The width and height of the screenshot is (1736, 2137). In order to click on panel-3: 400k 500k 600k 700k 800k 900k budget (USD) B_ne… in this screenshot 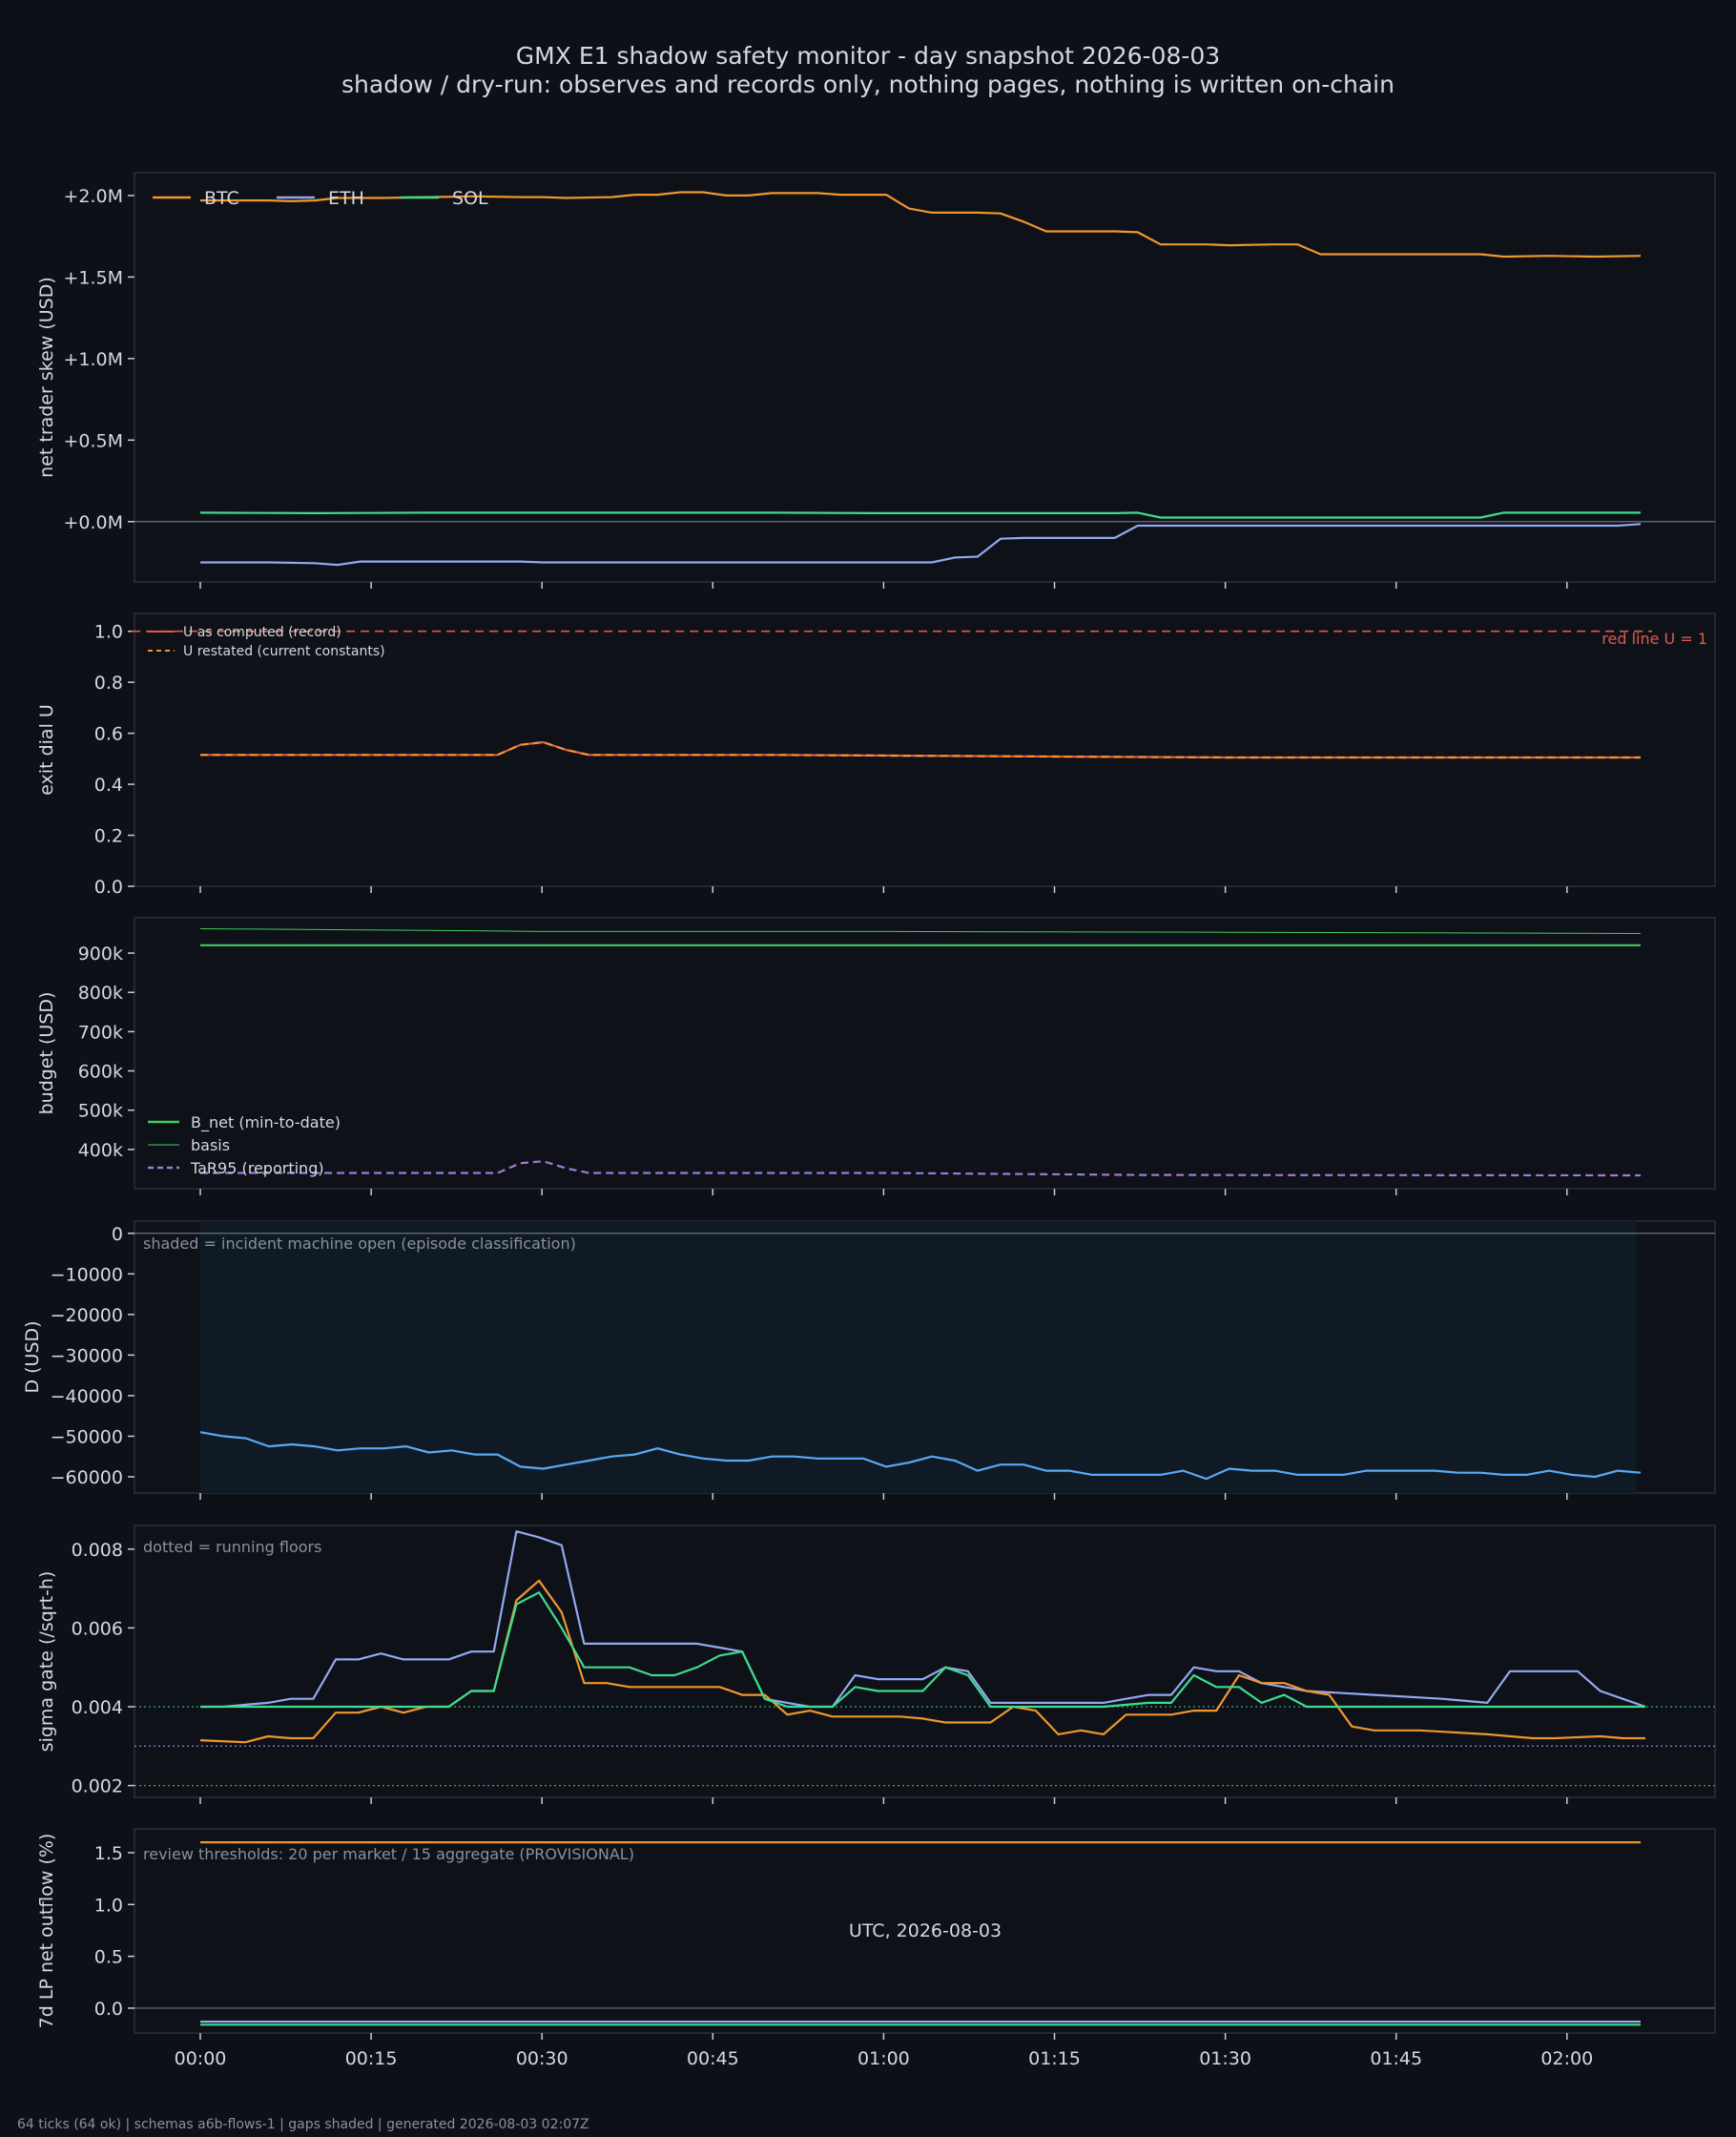, I will do `click(876, 1056)`.